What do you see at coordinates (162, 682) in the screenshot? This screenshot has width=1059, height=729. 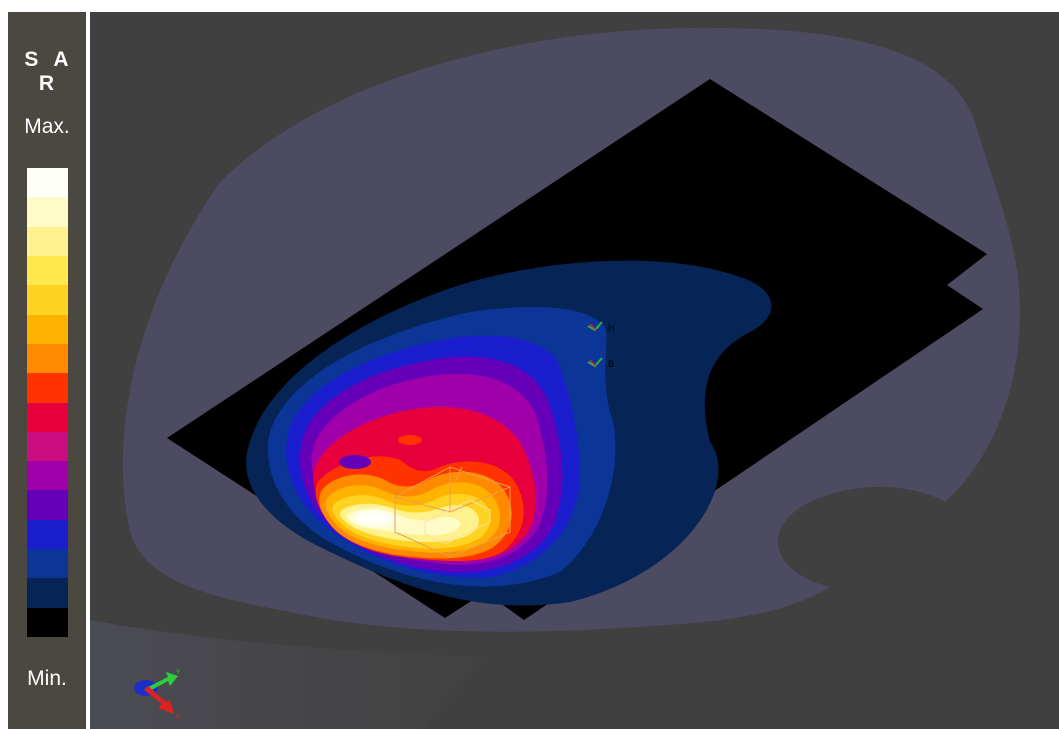 I see `y-axis-arrow` at bounding box center [162, 682].